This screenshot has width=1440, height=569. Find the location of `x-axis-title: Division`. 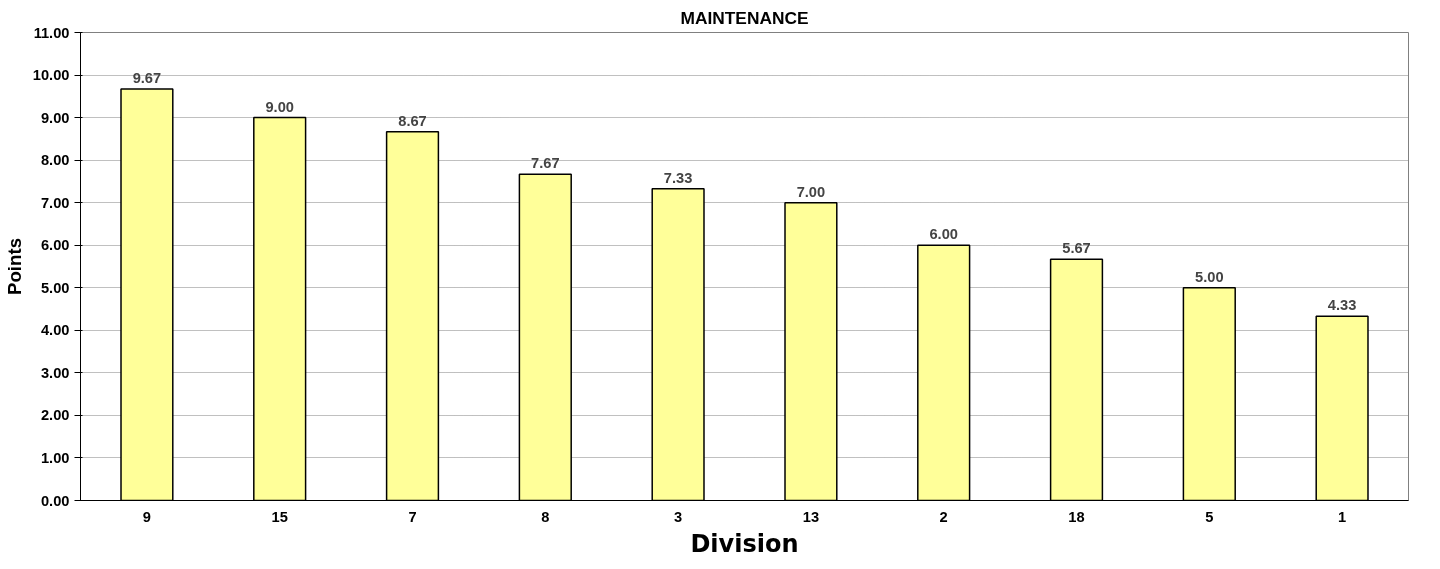

x-axis-title: Division is located at coordinates (744, 543).